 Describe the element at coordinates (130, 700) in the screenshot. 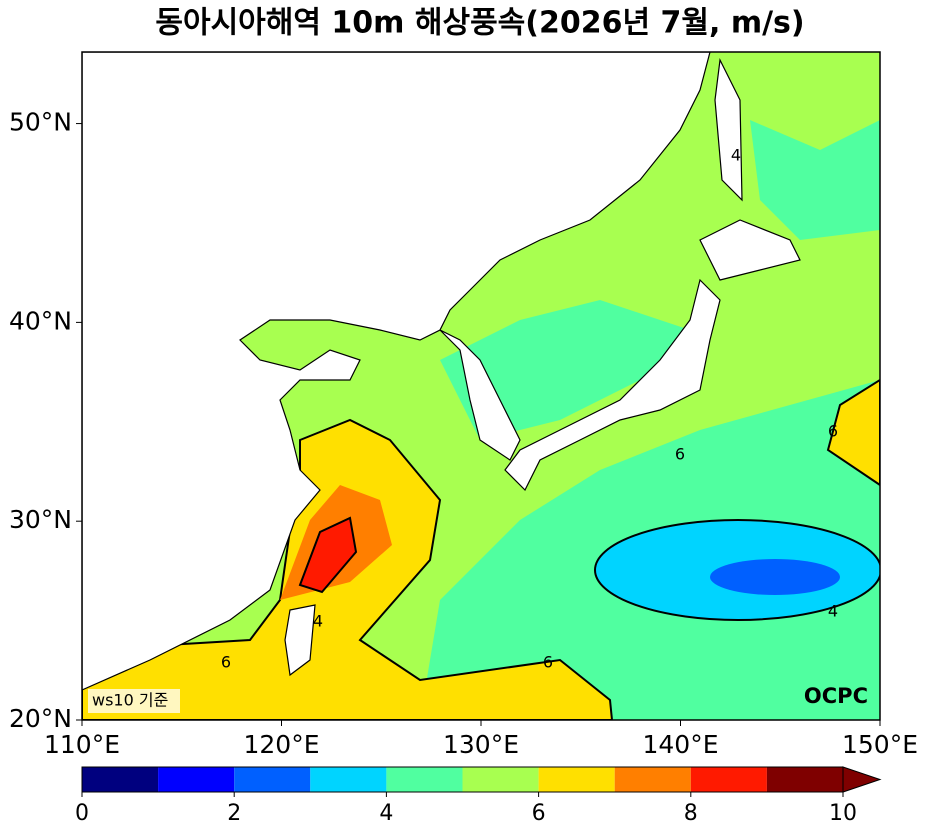

I see `note: ws10 기준` at that location.